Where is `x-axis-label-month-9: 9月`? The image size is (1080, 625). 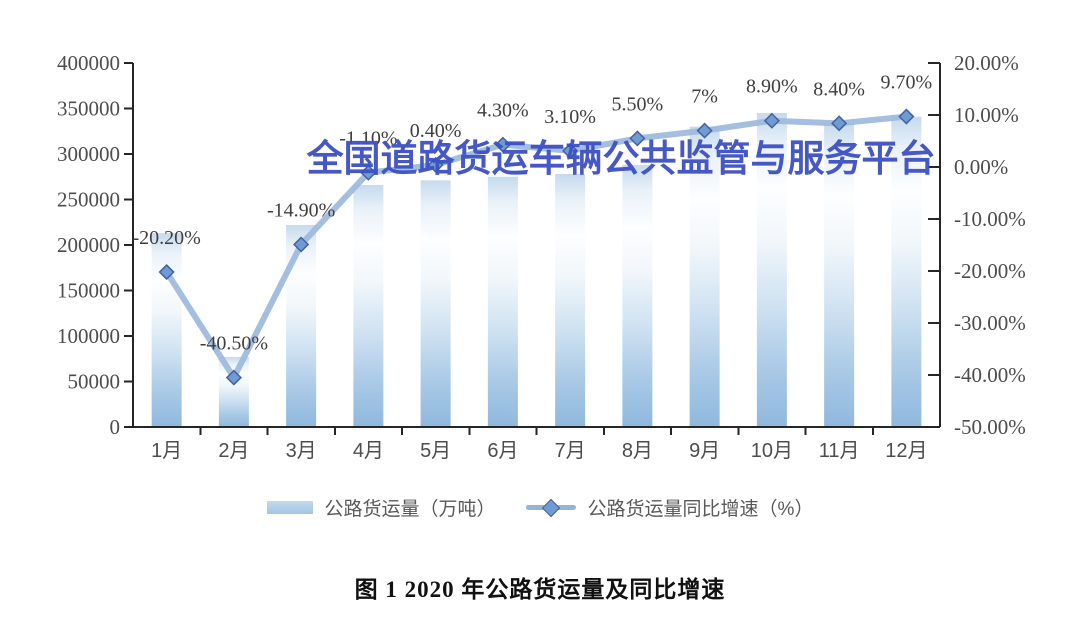 x-axis-label-month-9: 9月 is located at coordinates (704, 451).